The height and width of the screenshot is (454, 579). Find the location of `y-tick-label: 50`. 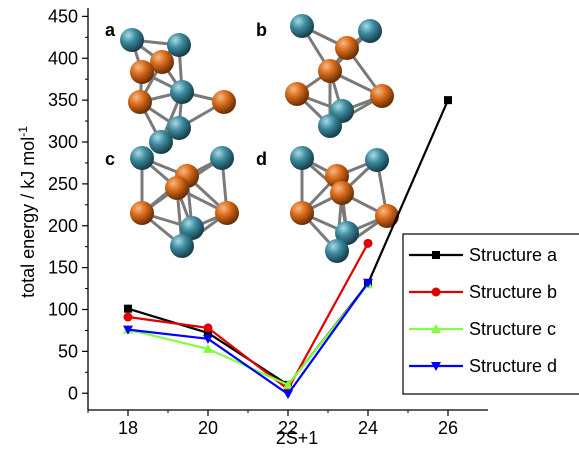

y-tick-label: 50 is located at coordinates (68, 351).